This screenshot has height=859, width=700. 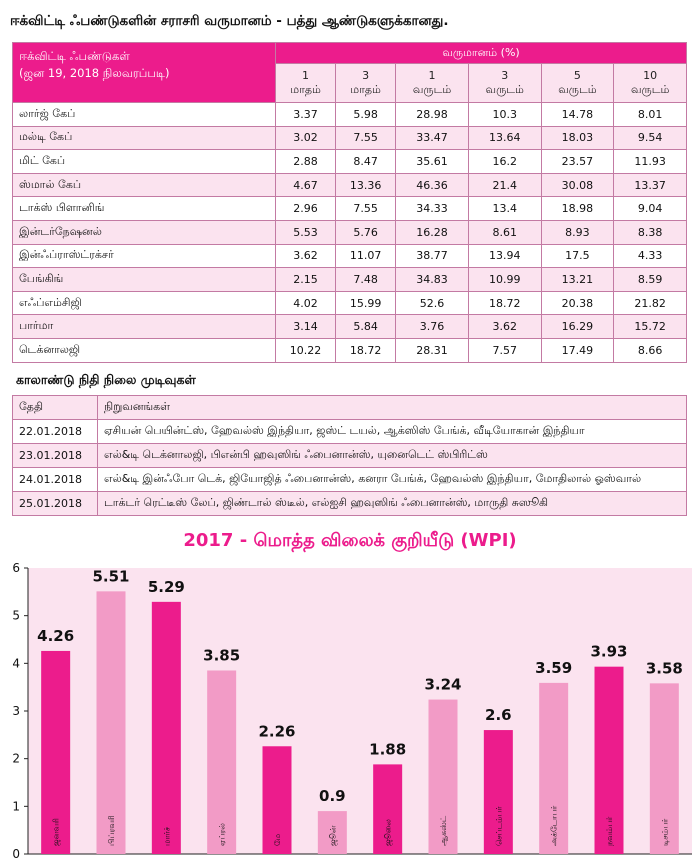 What do you see at coordinates (366, 114) in the screenshot?
I see `return-value: 5.98` at bounding box center [366, 114].